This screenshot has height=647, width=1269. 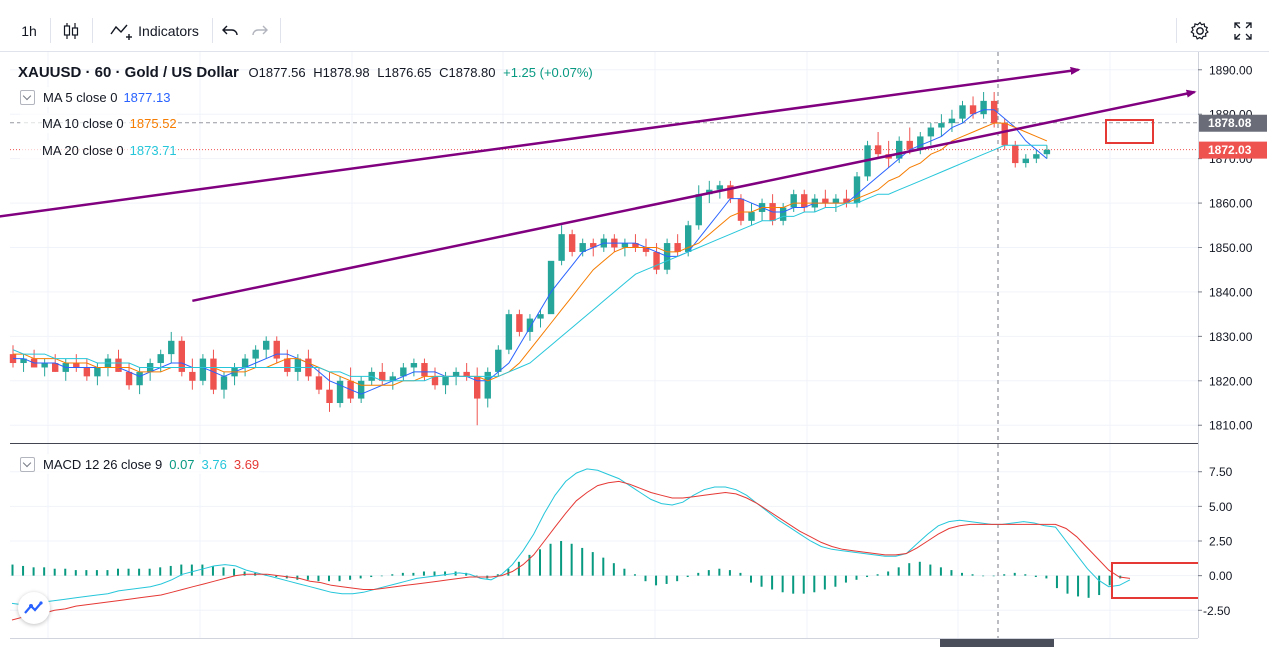 I want to click on tradingview-logo, so click(x=34, y=608).